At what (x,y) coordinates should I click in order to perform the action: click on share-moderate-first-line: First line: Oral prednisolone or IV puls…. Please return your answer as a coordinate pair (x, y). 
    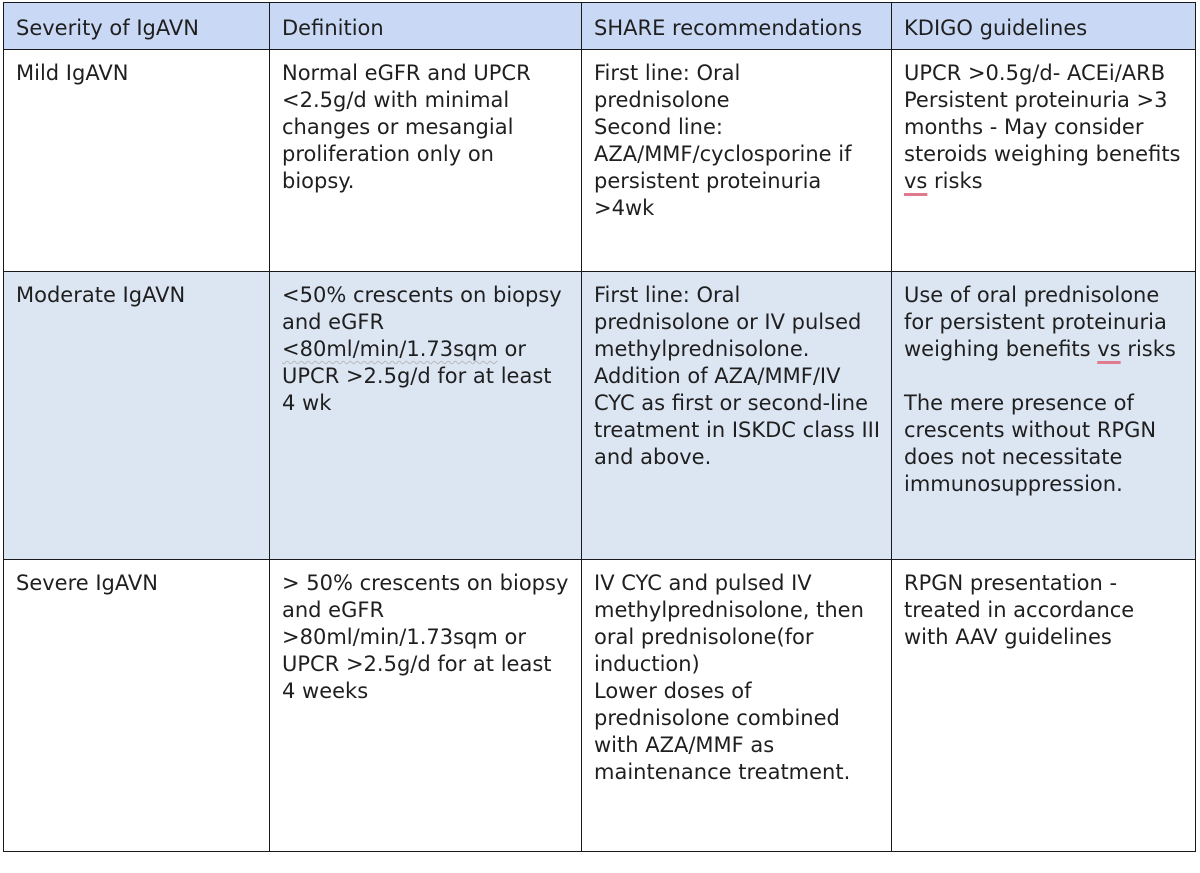
    Looking at the image, I should click on (728, 322).